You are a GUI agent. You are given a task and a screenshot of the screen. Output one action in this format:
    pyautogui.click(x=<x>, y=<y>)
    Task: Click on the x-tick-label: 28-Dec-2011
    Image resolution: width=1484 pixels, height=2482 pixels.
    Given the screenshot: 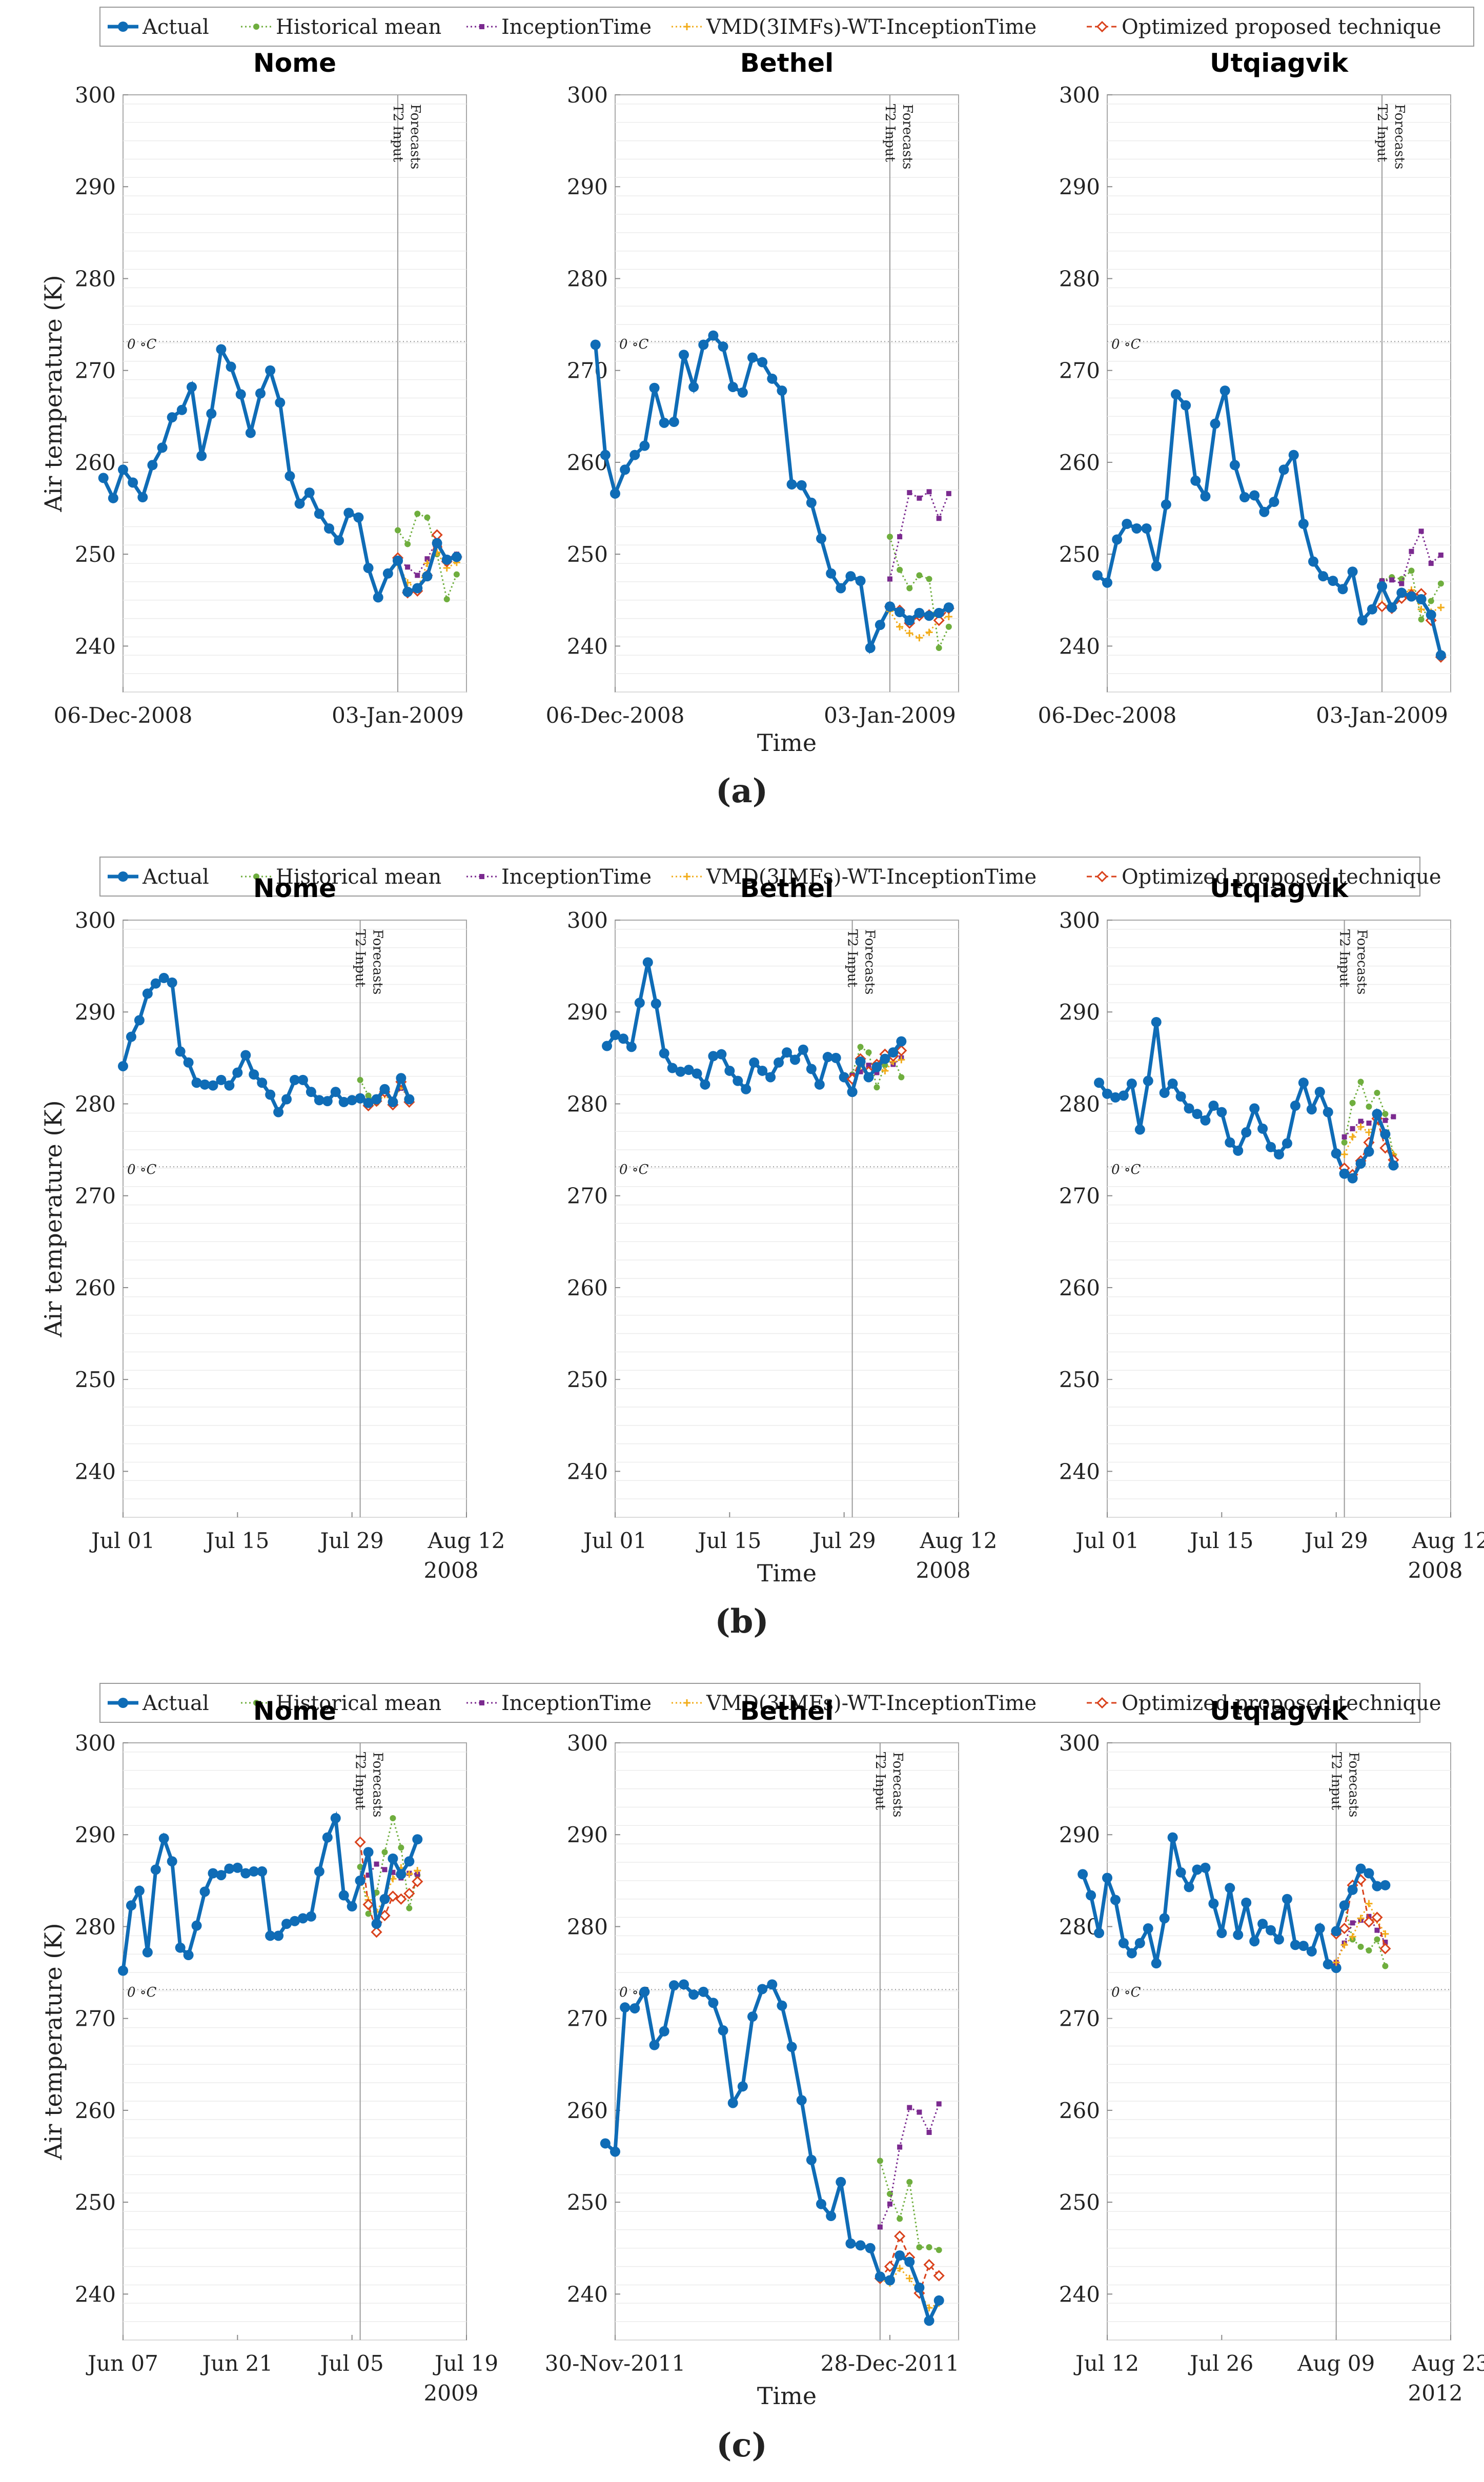 What is the action you would take?
    pyautogui.click(x=890, y=2363)
    